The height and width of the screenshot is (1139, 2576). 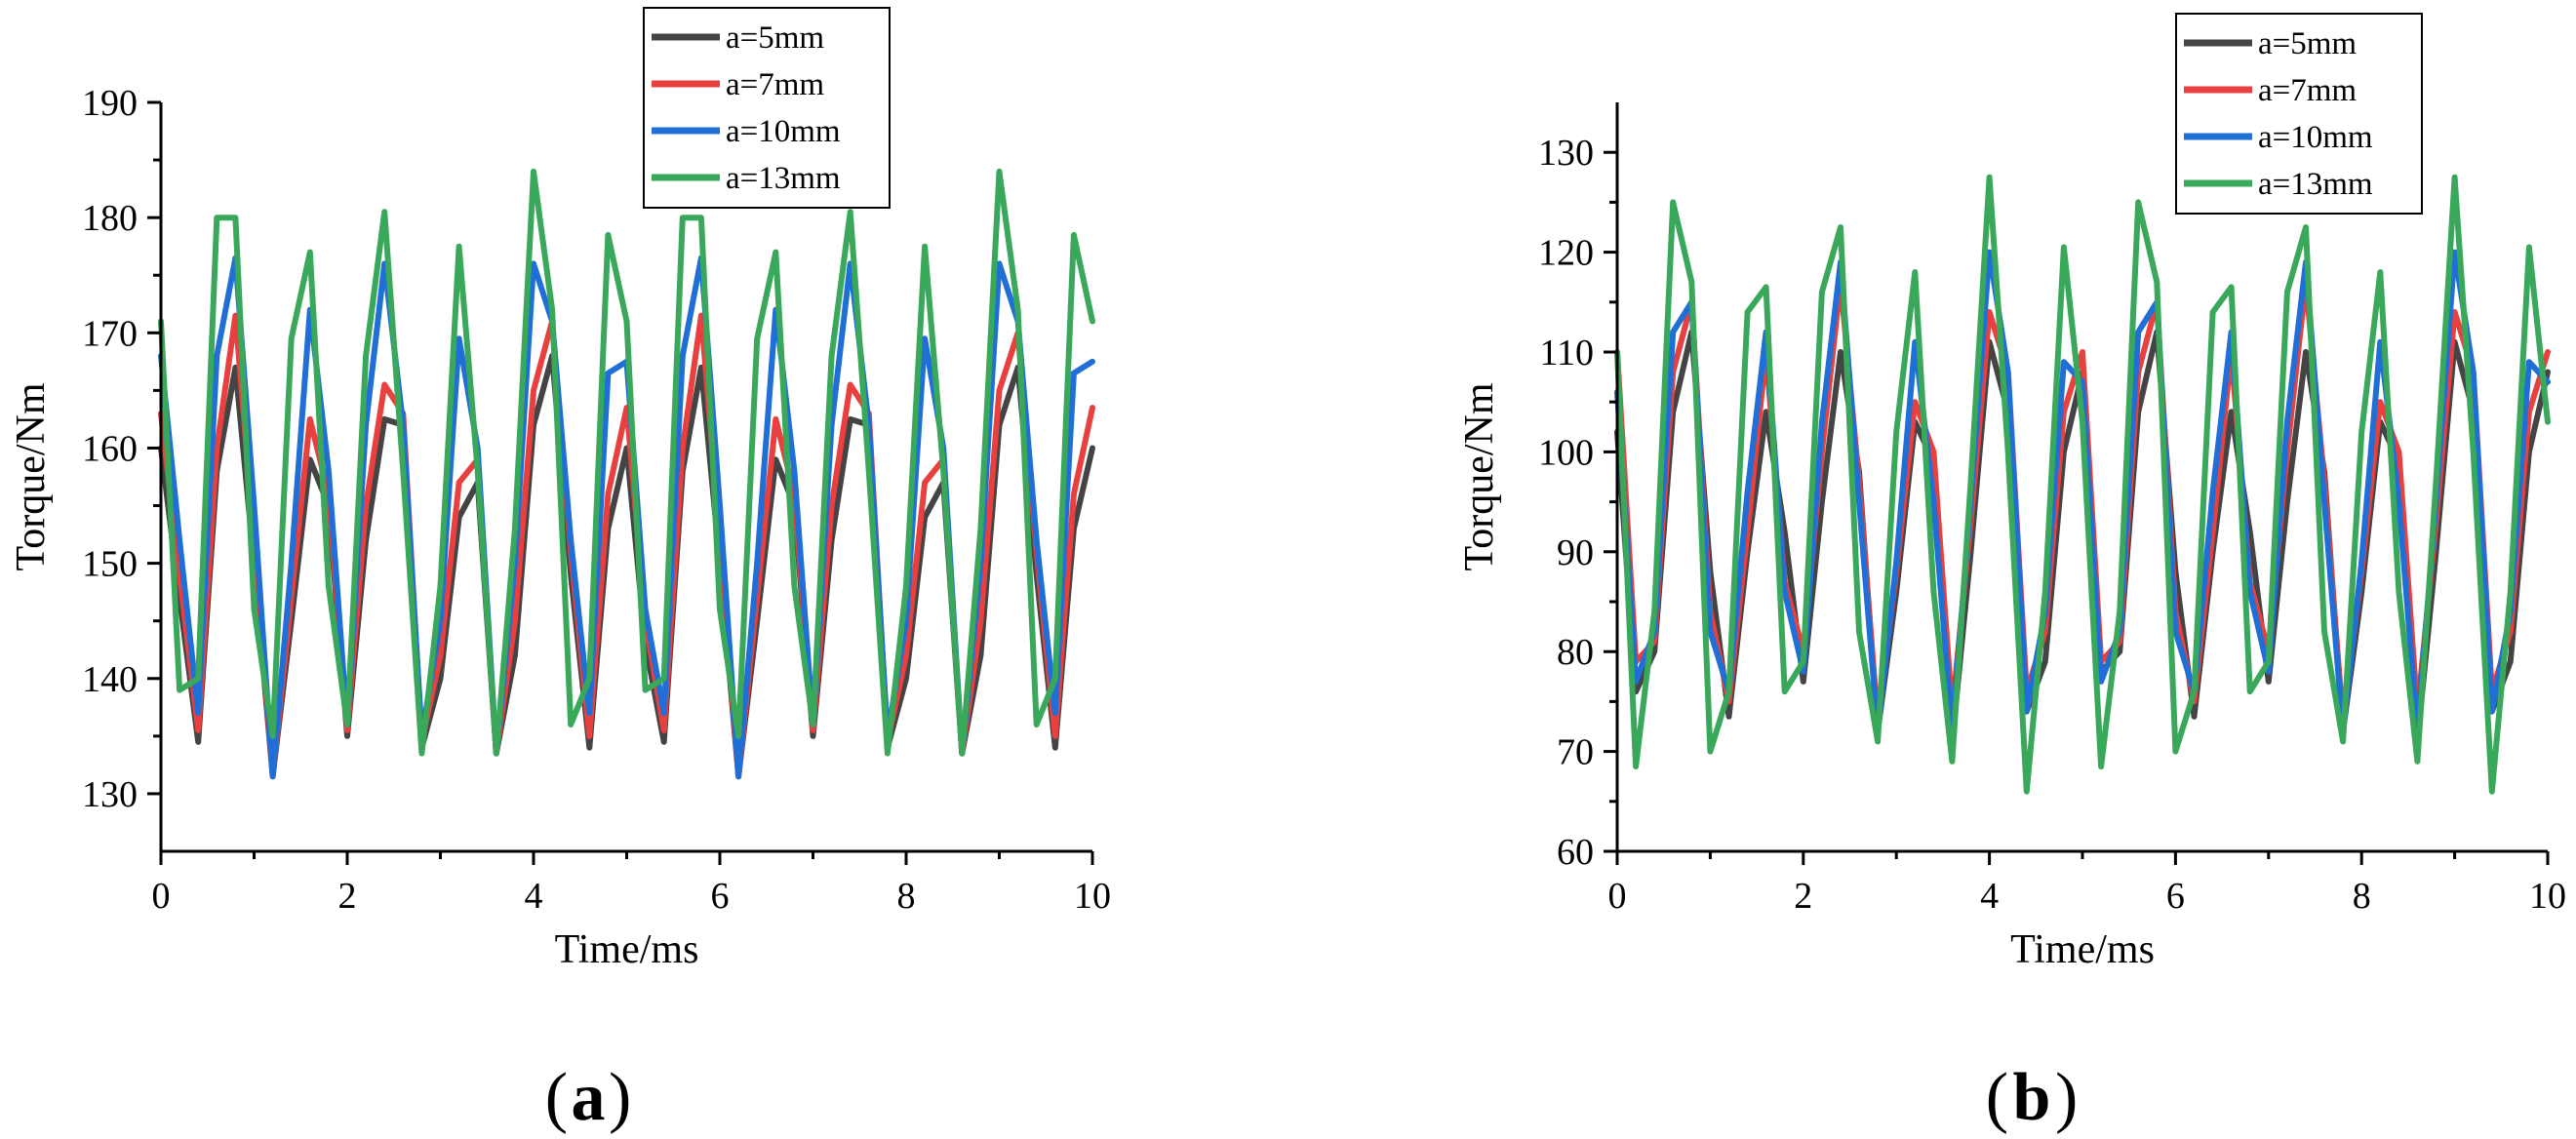 What do you see at coordinates (110, 794) in the screenshot?
I see `panel-a-y-tick-label-0: 130` at bounding box center [110, 794].